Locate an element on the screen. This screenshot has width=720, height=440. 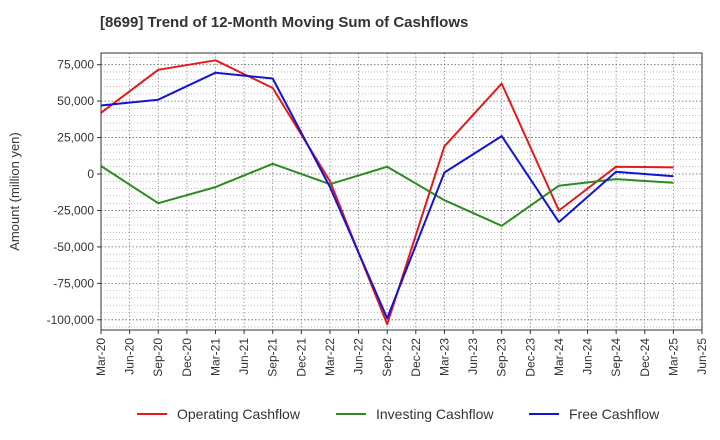
x-tick-label: Dec-23 is located at coordinates (530, 357).